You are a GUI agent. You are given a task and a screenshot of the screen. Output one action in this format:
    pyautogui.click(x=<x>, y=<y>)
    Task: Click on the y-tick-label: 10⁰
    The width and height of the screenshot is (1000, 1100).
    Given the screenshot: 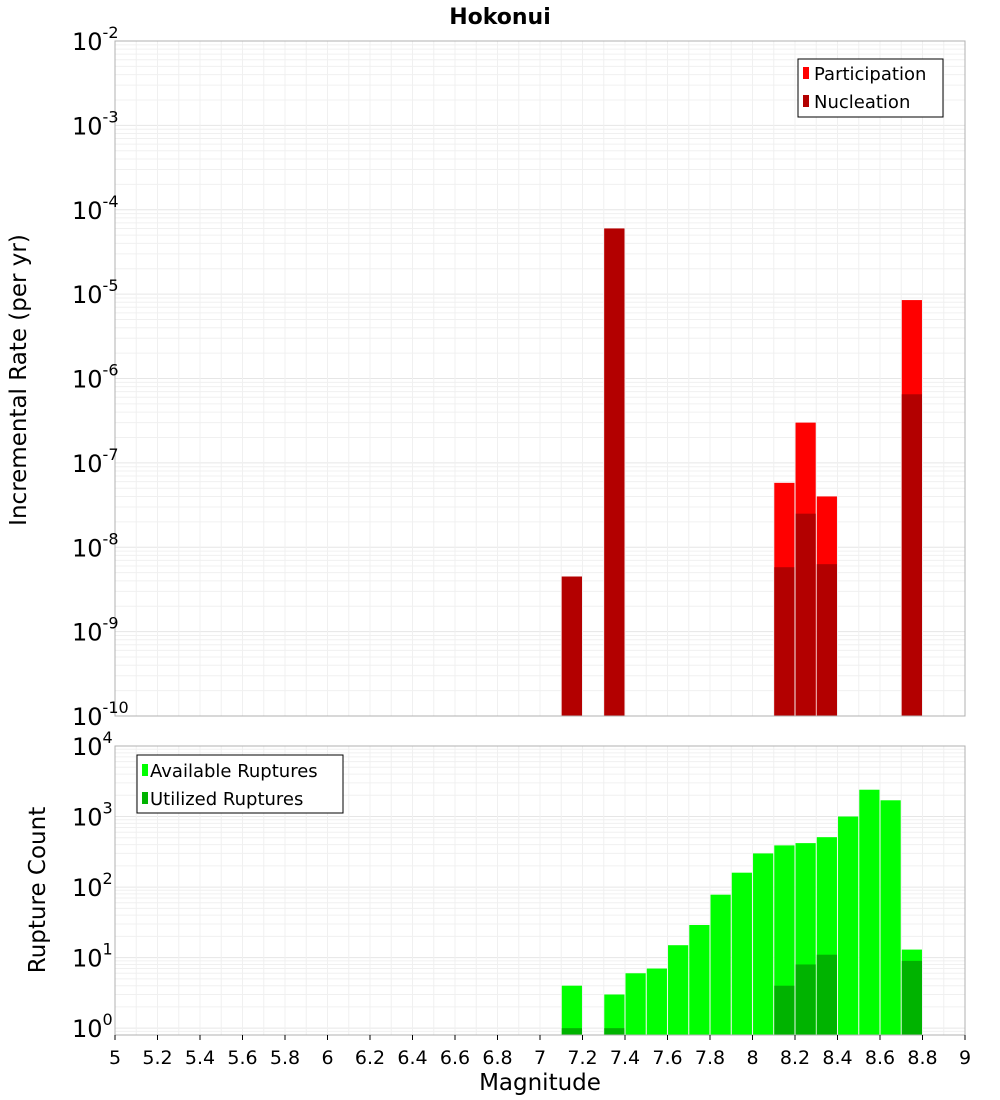 What is the action you would take?
    pyautogui.click(x=92, y=1026)
    